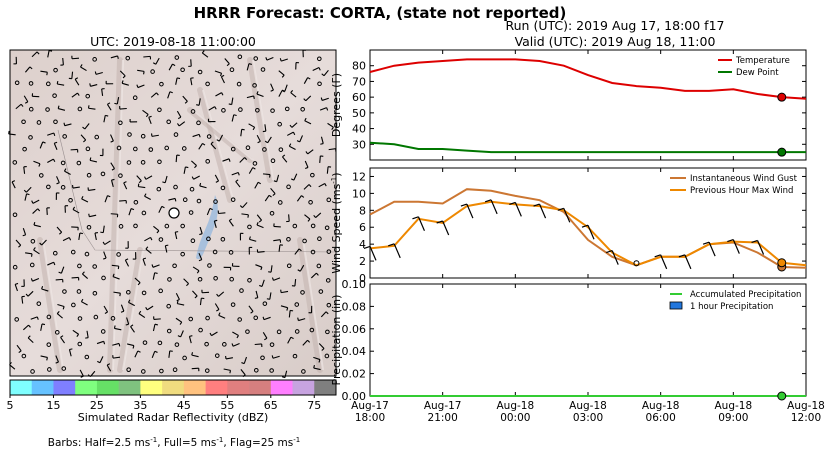 This screenshot has width=831, height=460. Describe the element at coordinates (86, 387) in the screenshot. I see `colorbar-swatch` at that location.